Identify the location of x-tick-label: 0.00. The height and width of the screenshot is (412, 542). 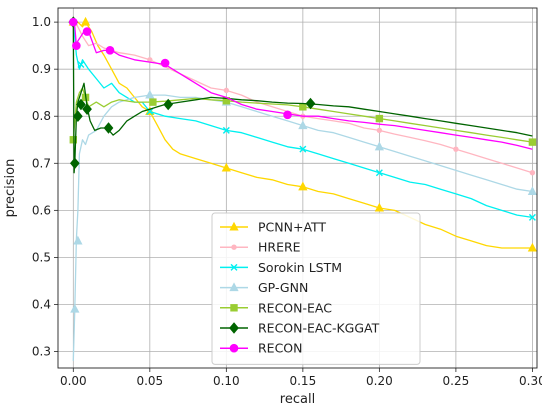
(73, 381).